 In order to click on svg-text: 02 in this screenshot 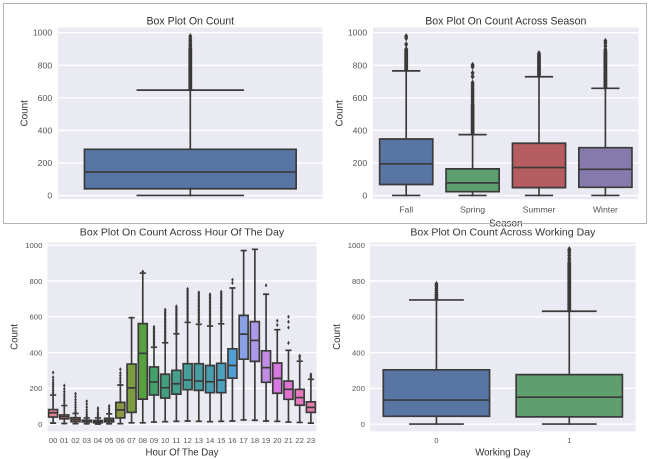, I will do `click(75, 440)`.